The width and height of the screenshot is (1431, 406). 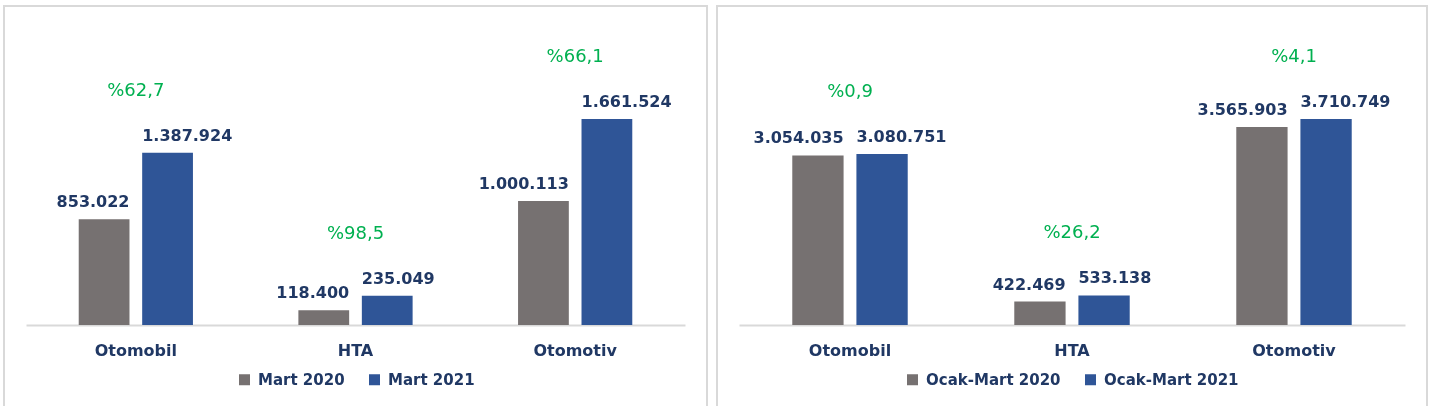 What do you see at coordinates (431, 379) in the screenshot?
I see `legend-label: Mart 2021` at bounding box center [431, 379].